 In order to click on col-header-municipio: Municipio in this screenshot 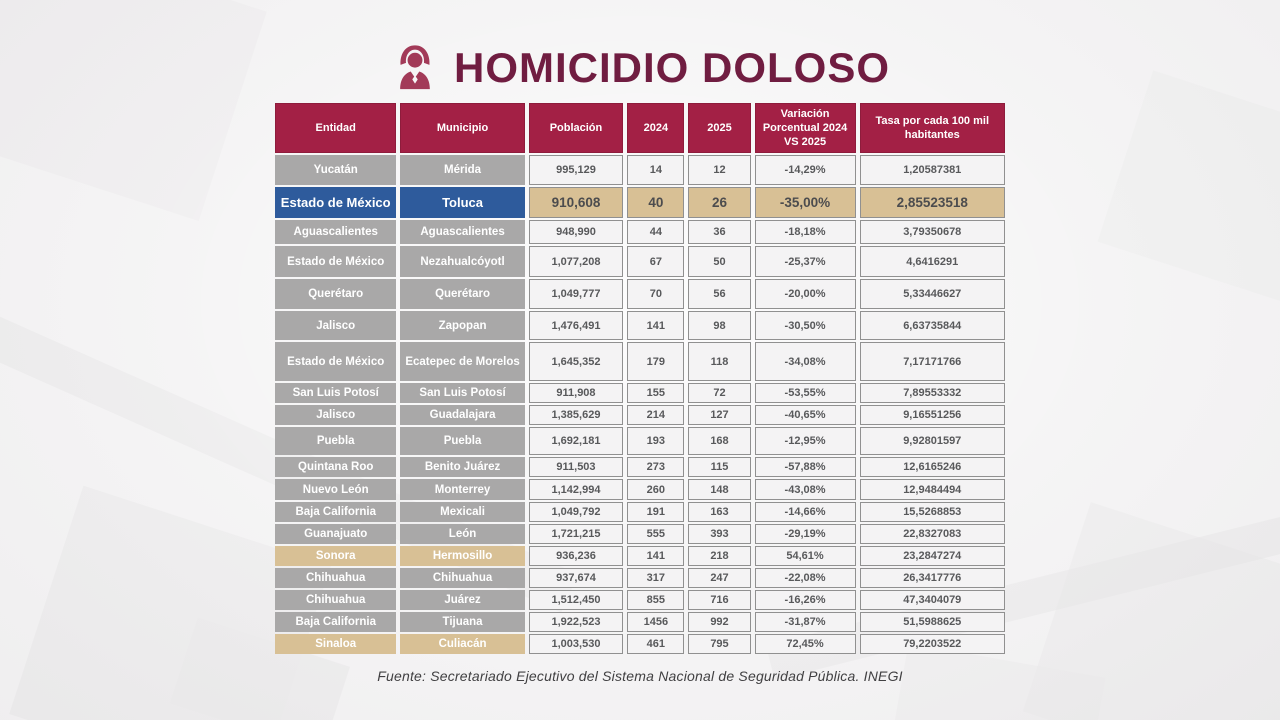, I will do `click(462, 128)`.